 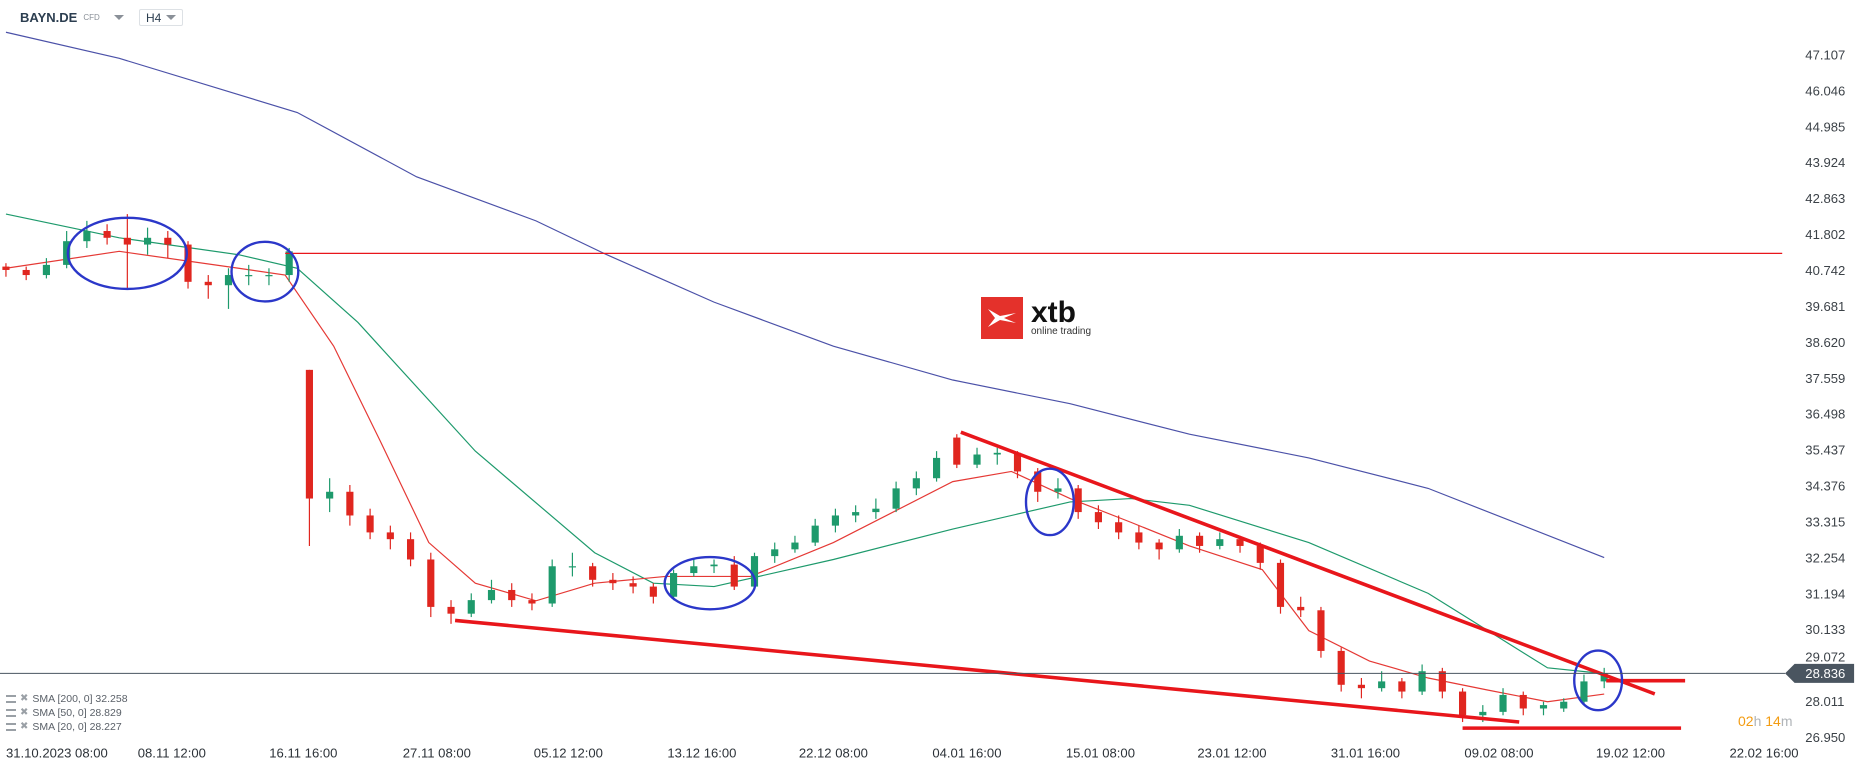 I want to click on y-tick-label: 31.194, so click(x=1825, y=593).